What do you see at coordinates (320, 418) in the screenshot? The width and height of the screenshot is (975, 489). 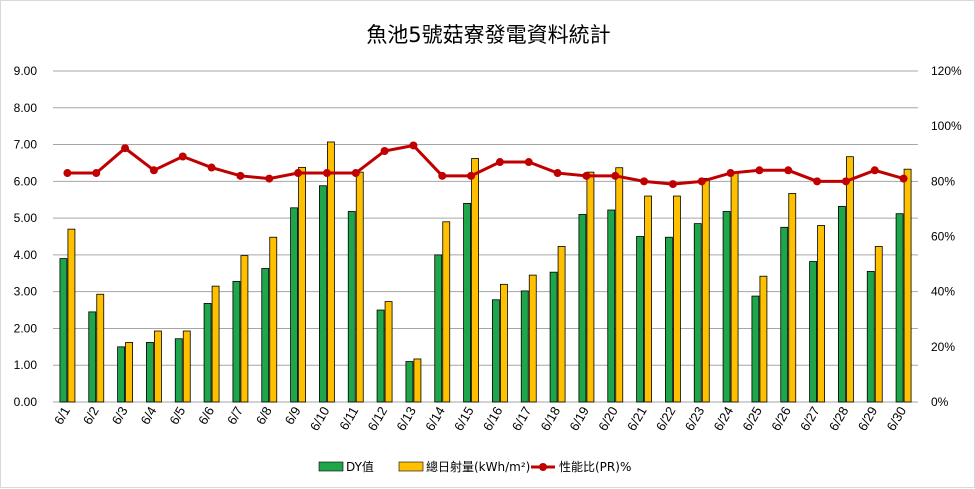 I see `x-tick-label: 6/10` at bounding box center [320, 418].